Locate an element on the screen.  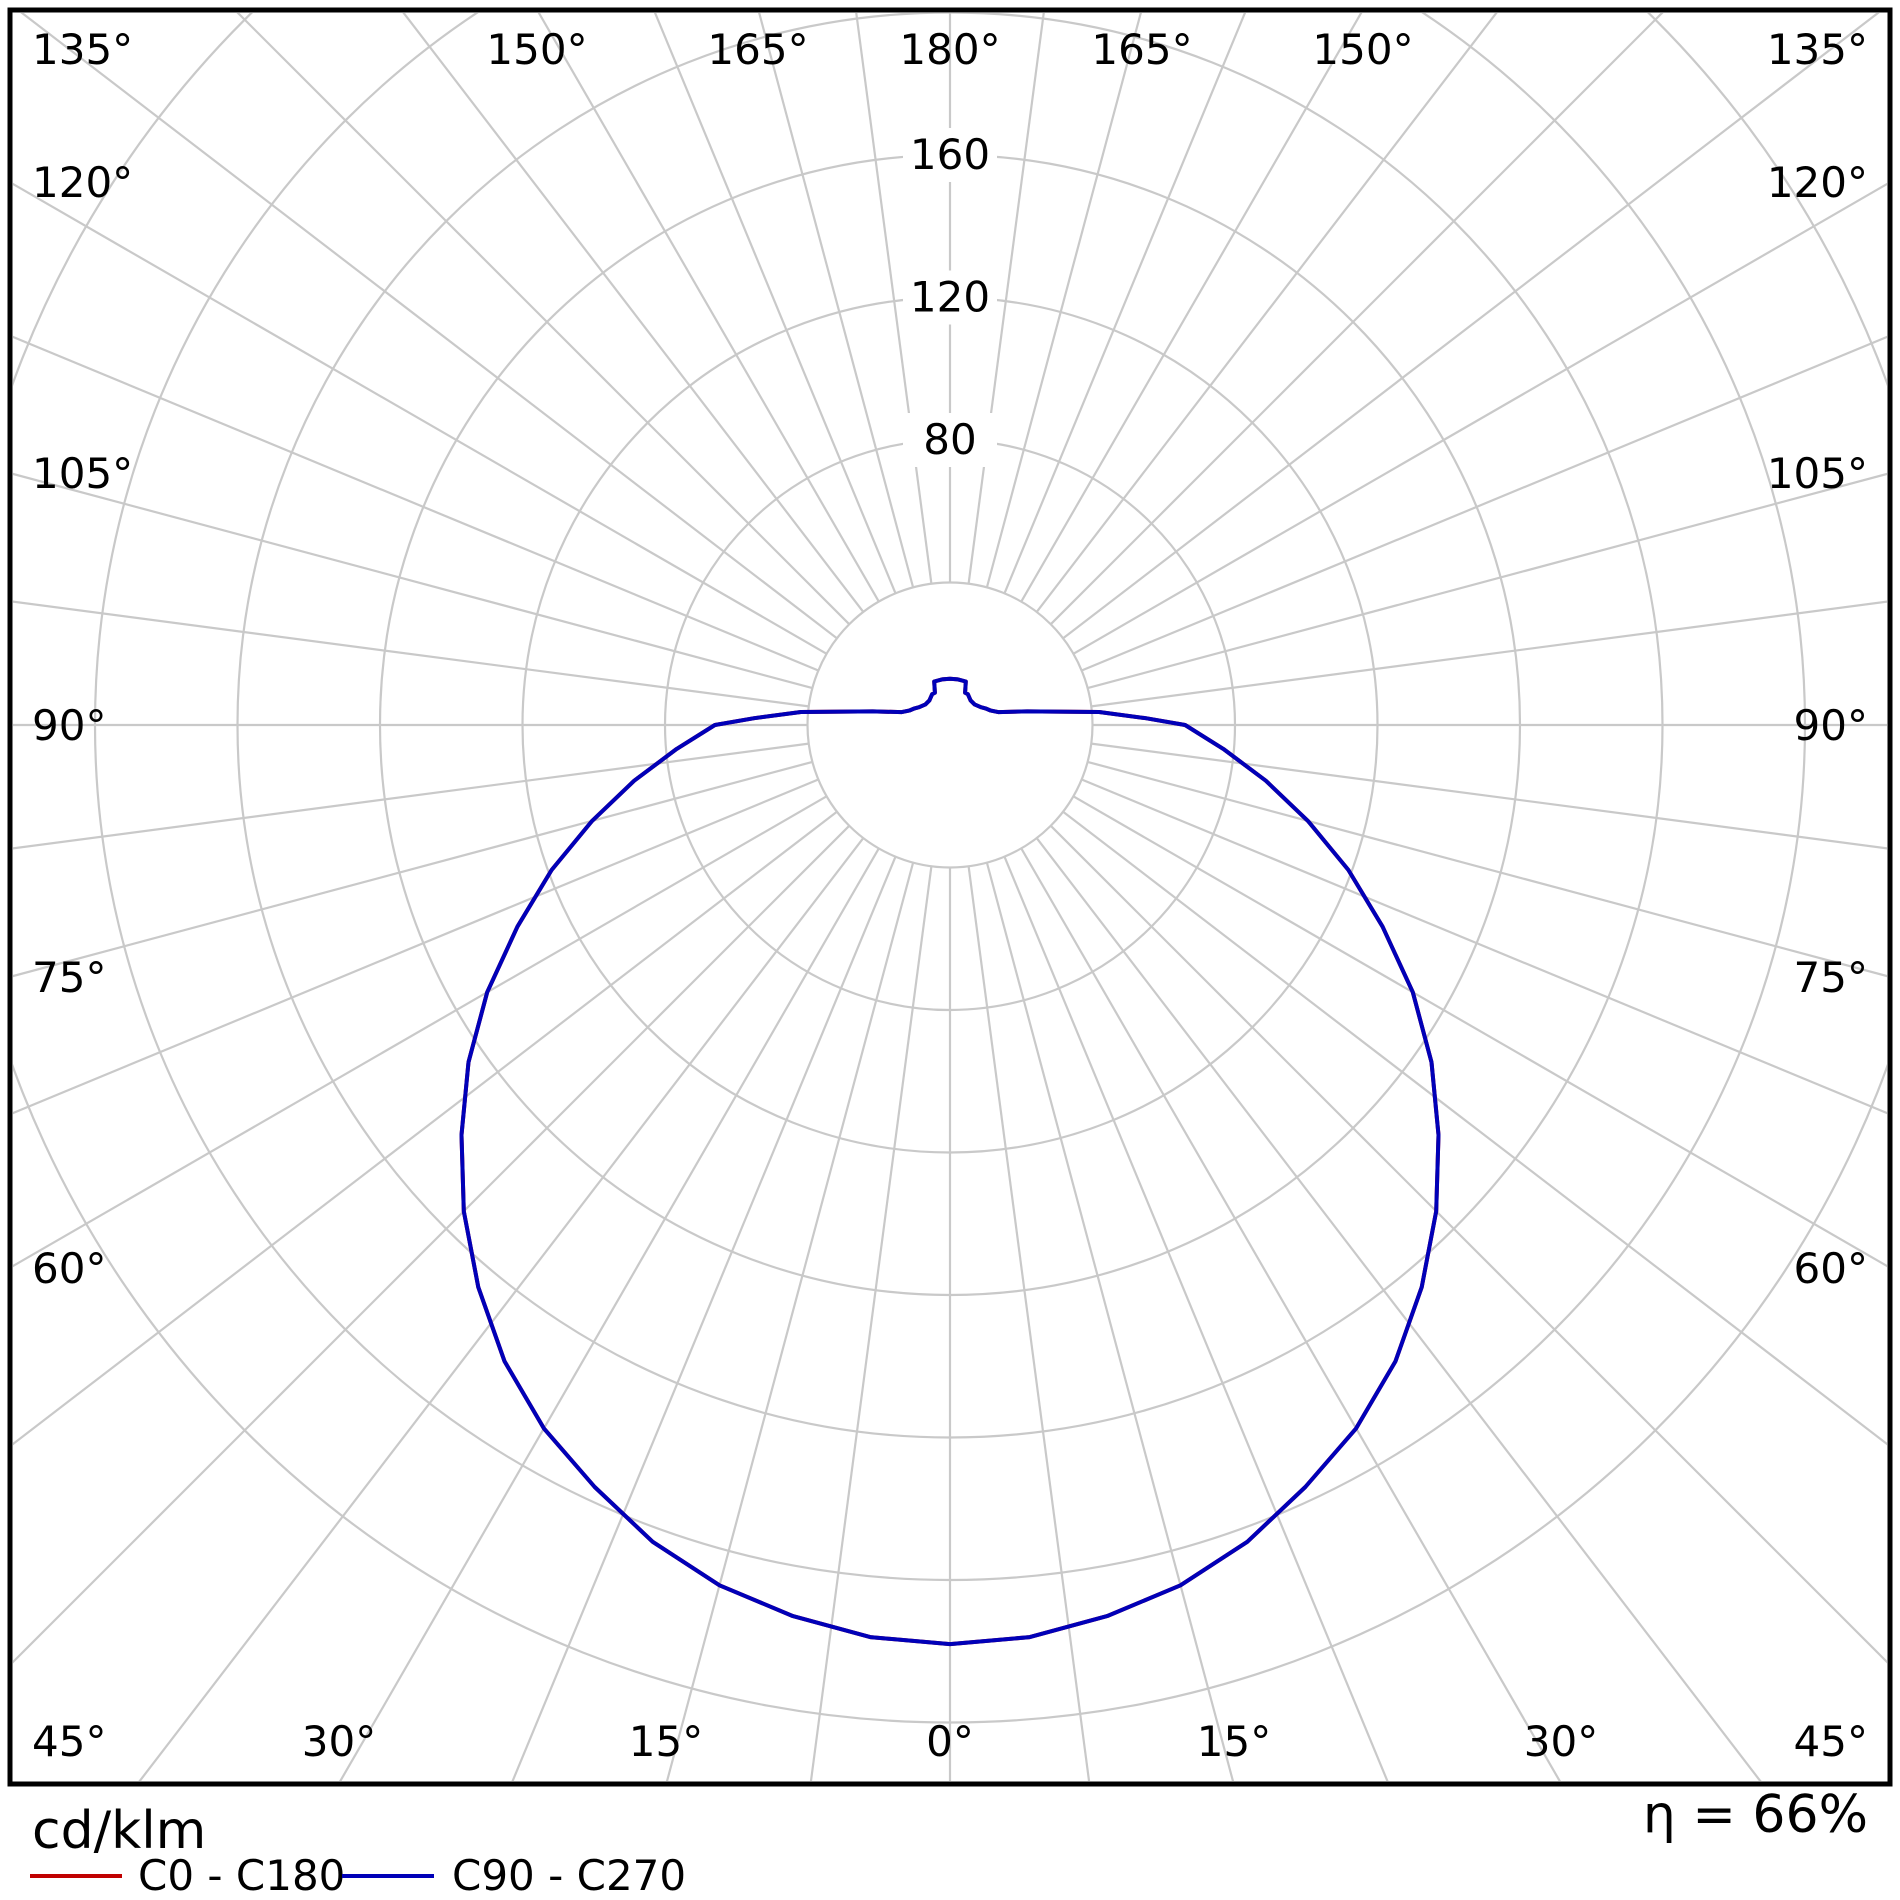
angle-label-0: 0° is located at coordinates (950, 1741).